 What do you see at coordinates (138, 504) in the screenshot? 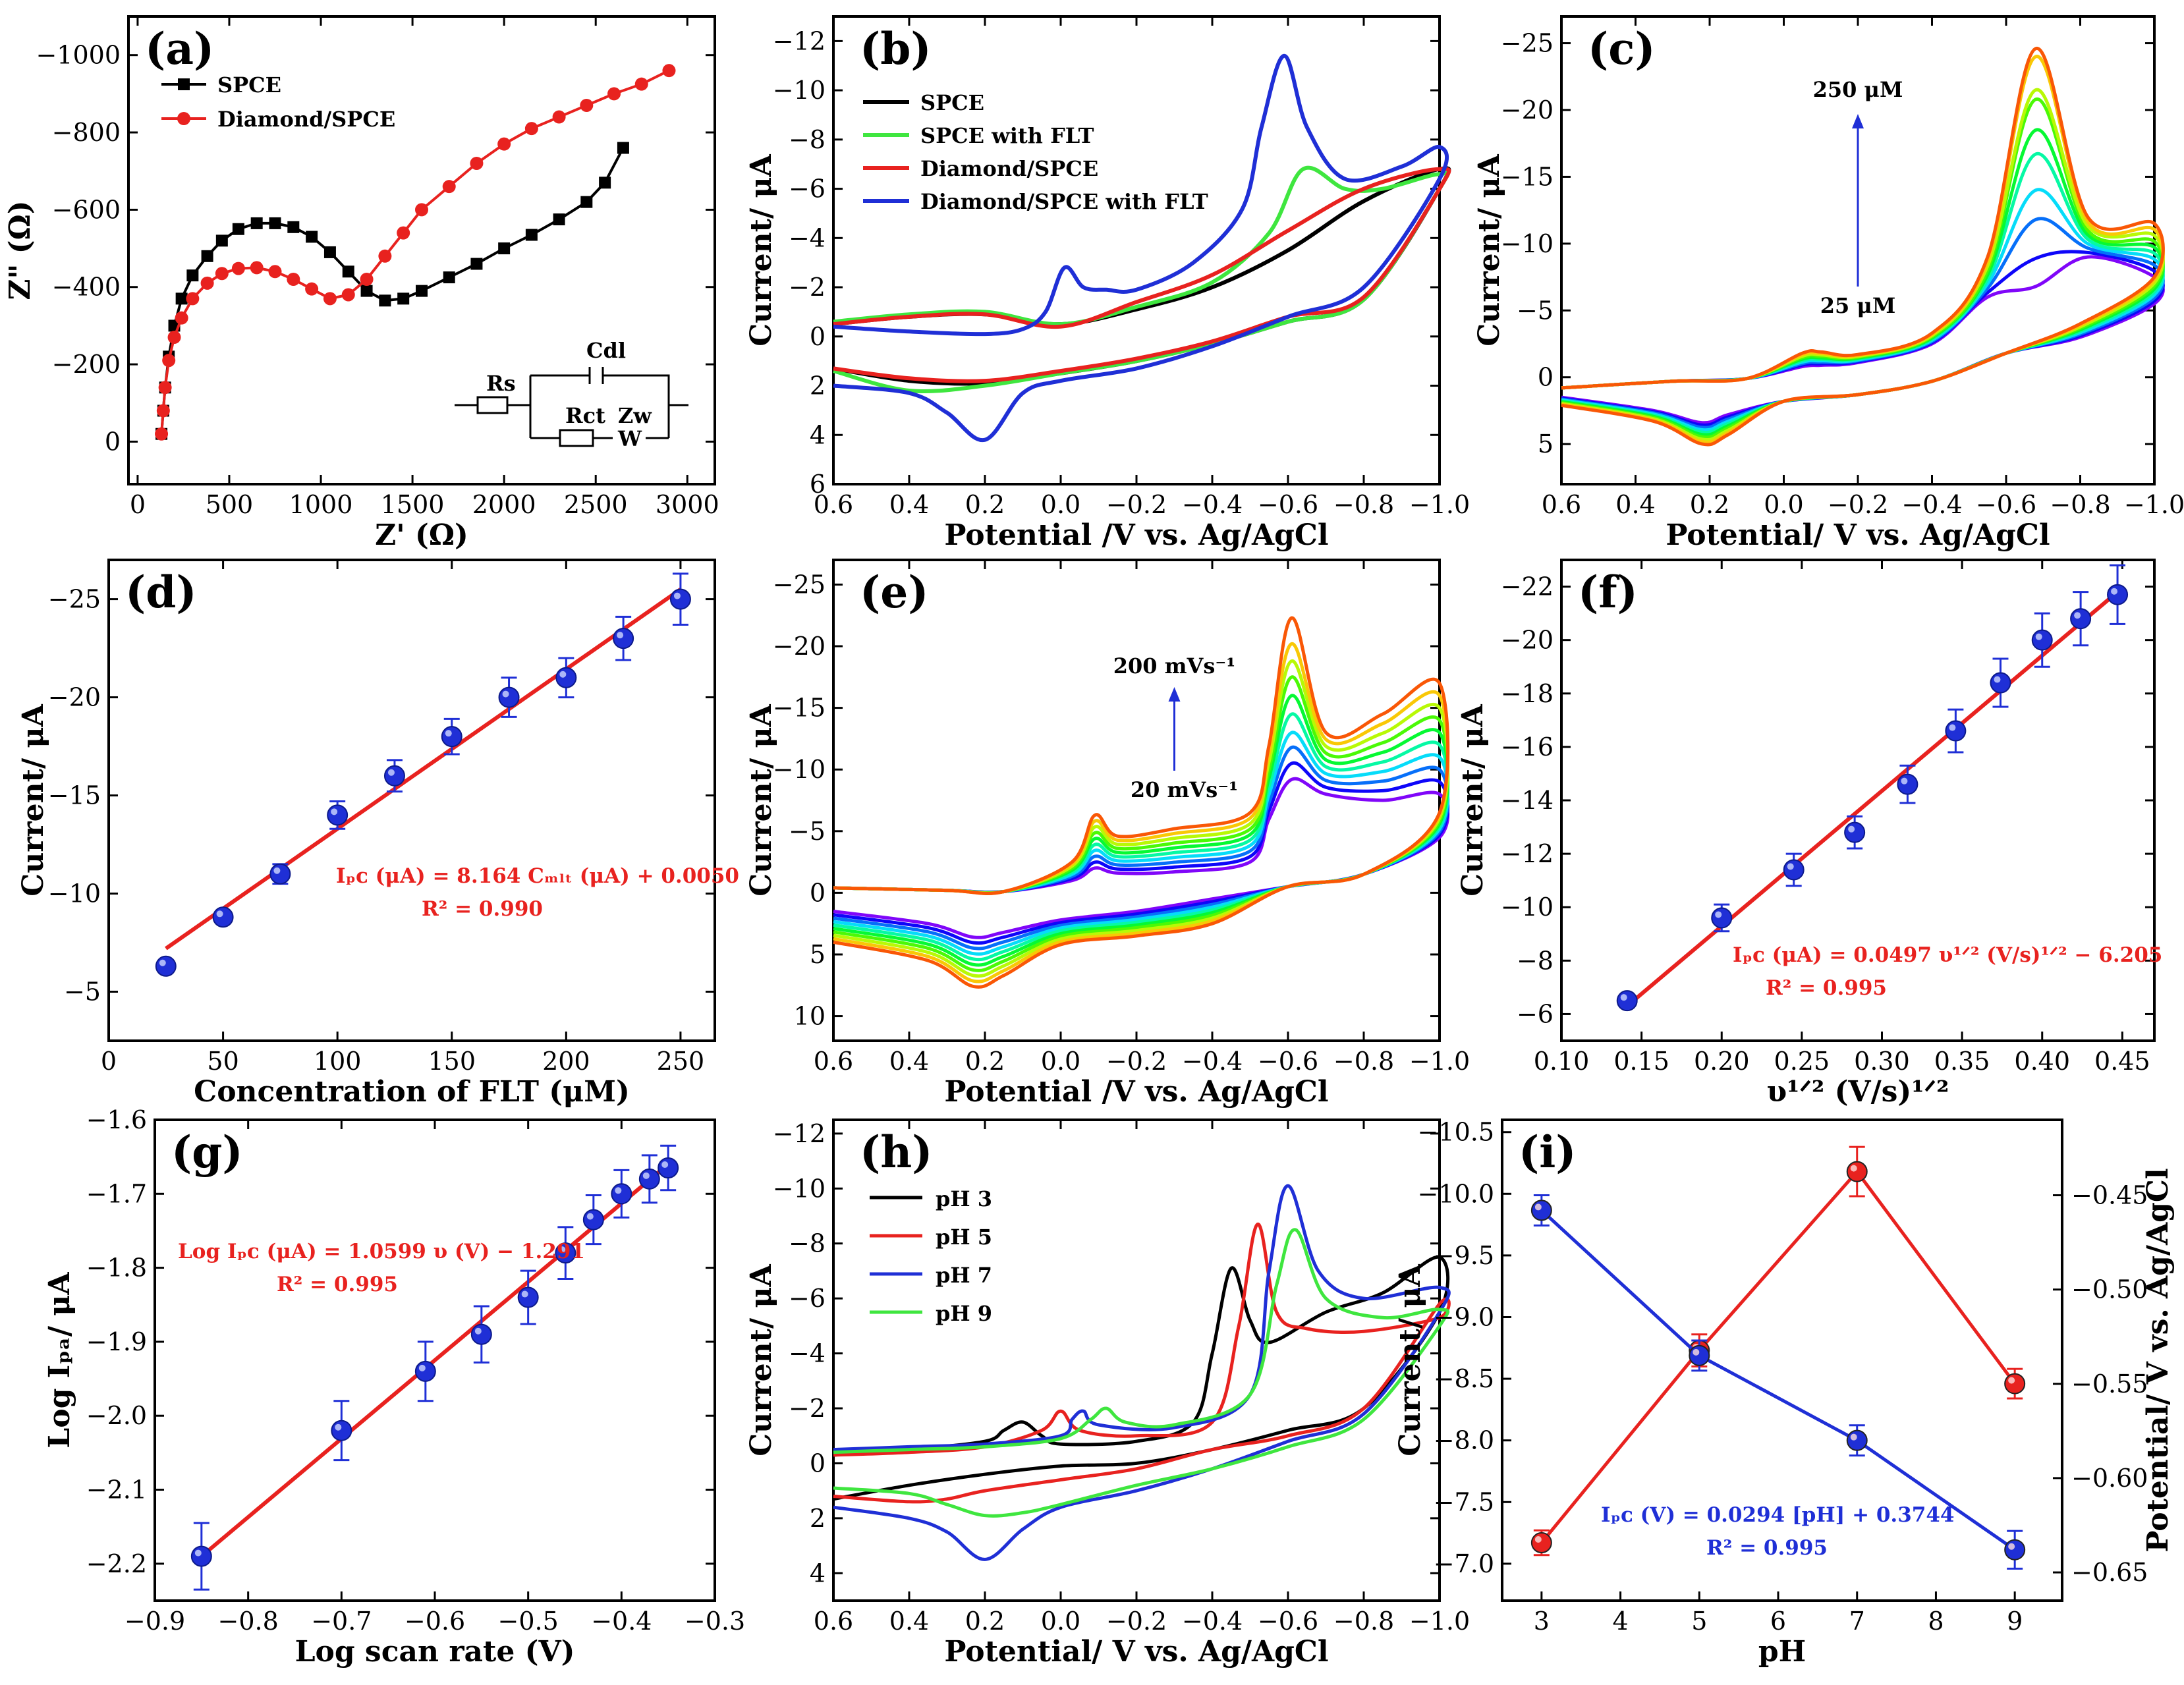
I see `x-tick-label: 0` at bounding box center [138, 504].